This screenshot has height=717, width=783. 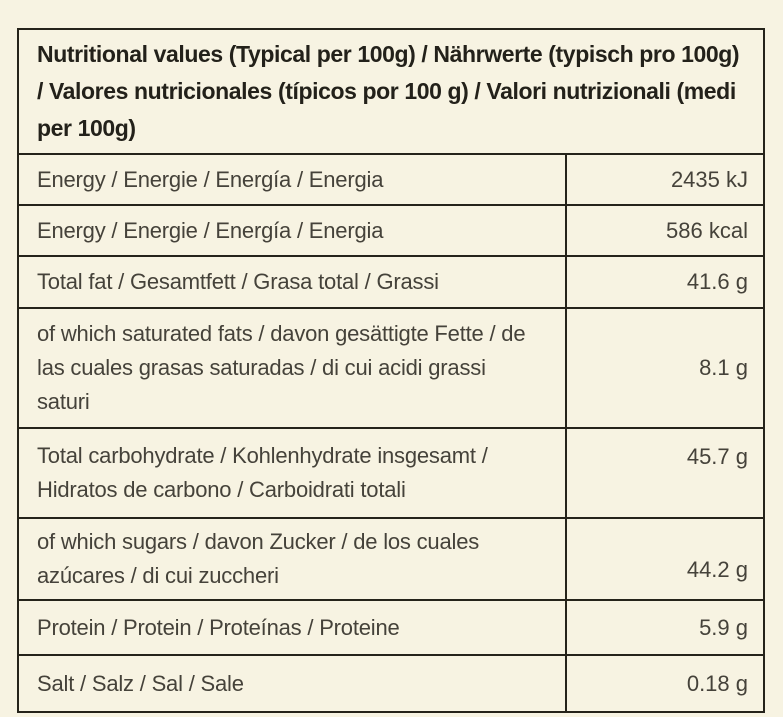 I want to click on row-value: 44.2 g, so click(x=717, y=569).